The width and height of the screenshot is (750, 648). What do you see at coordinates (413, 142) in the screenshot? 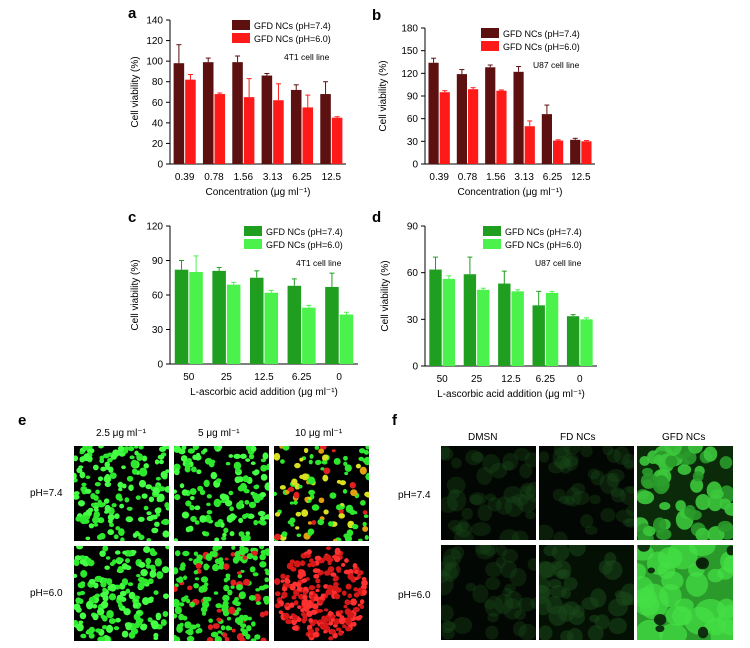
I see `y-tick-label: 30` at bounding box center [413, 142].